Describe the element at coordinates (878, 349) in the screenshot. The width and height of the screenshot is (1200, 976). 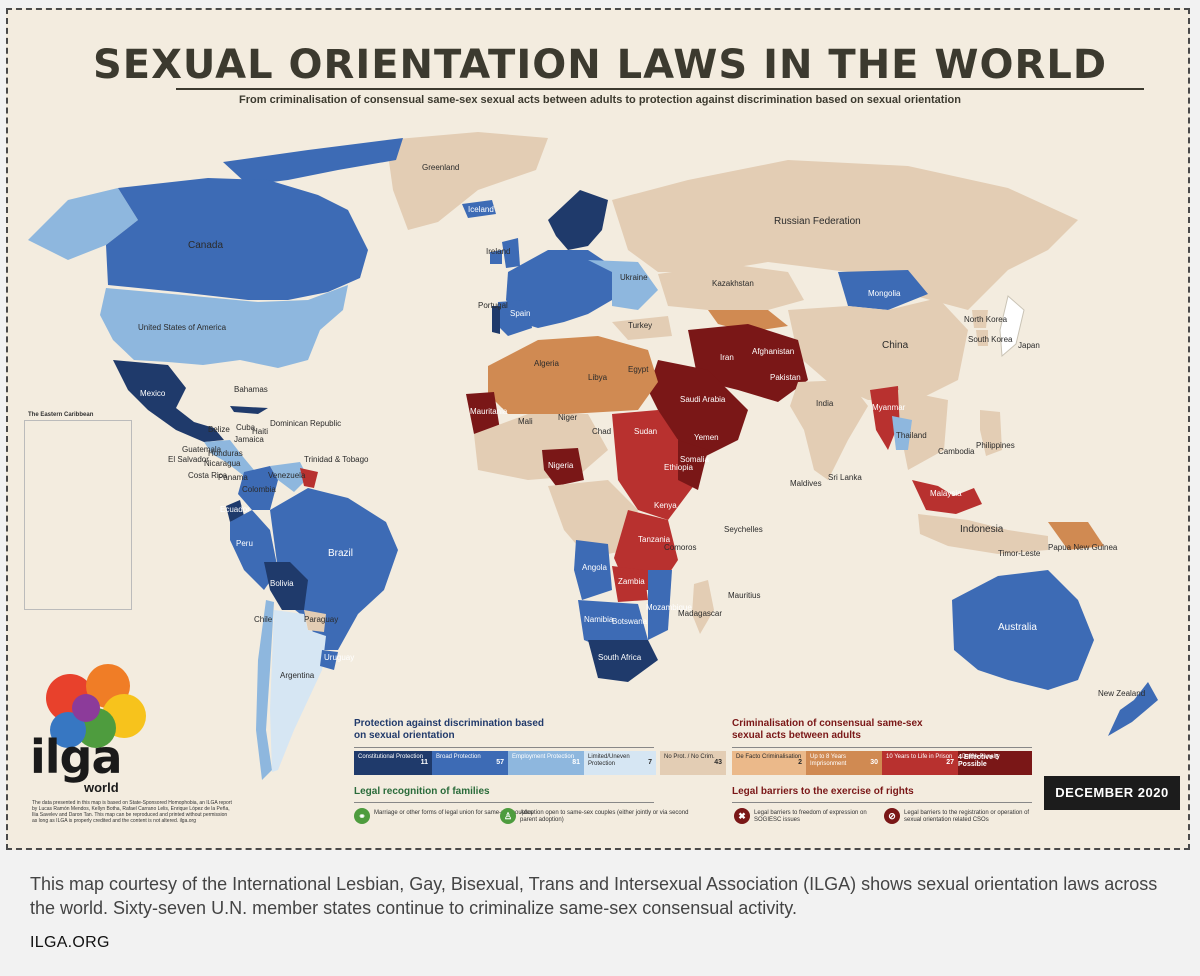
I see `region-china` at that location.